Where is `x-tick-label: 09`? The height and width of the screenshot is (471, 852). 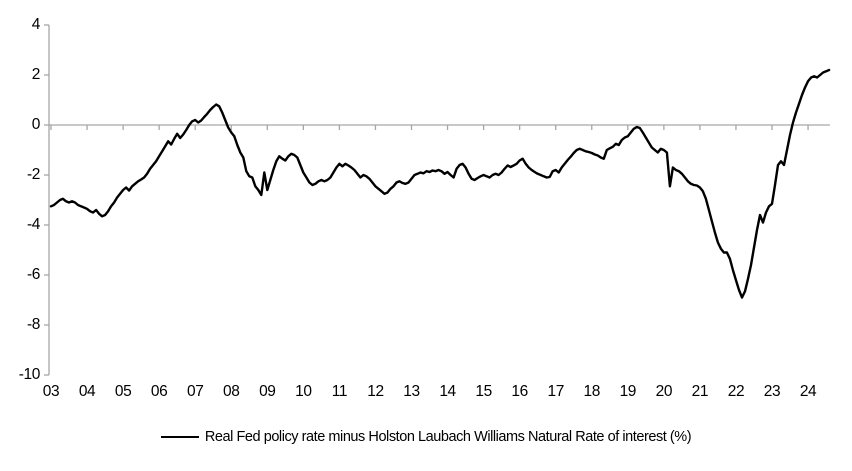 x-tick-label: 09 is located at coordinates (267, 391).